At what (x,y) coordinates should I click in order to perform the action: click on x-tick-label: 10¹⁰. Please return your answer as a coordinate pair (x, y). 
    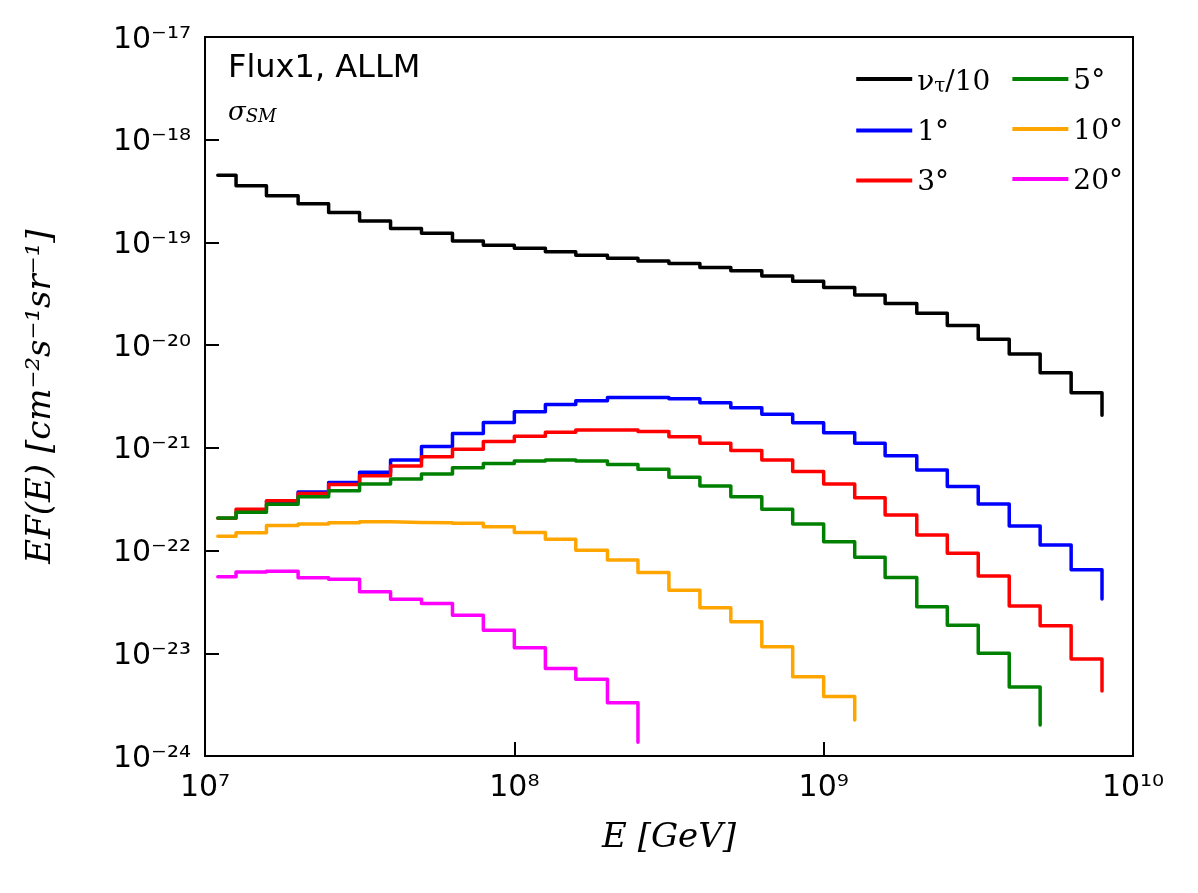
    Looking at the image, I should click on (1133, 785).